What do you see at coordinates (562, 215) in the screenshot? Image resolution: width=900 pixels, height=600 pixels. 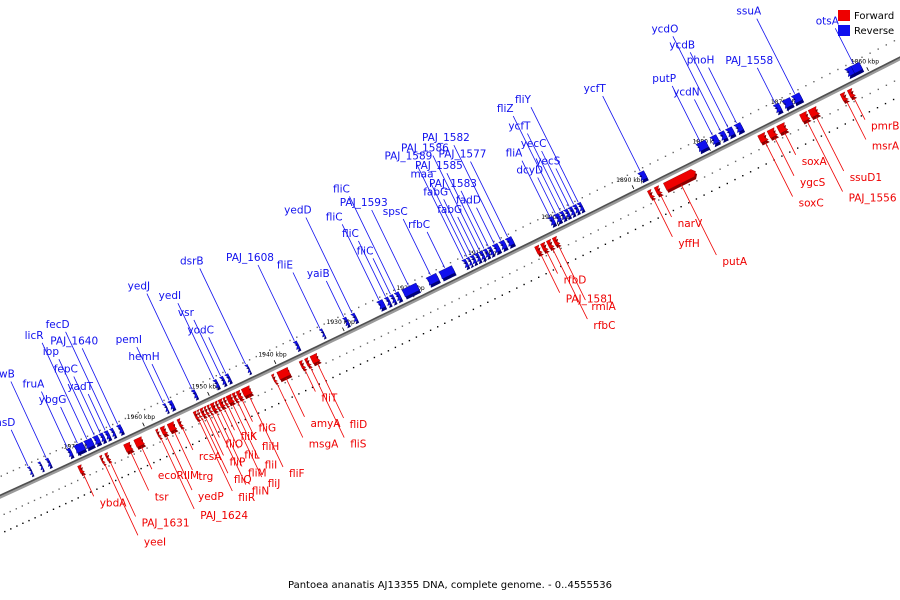 I see `gene-fliZ` at bounding box center [562, 215].